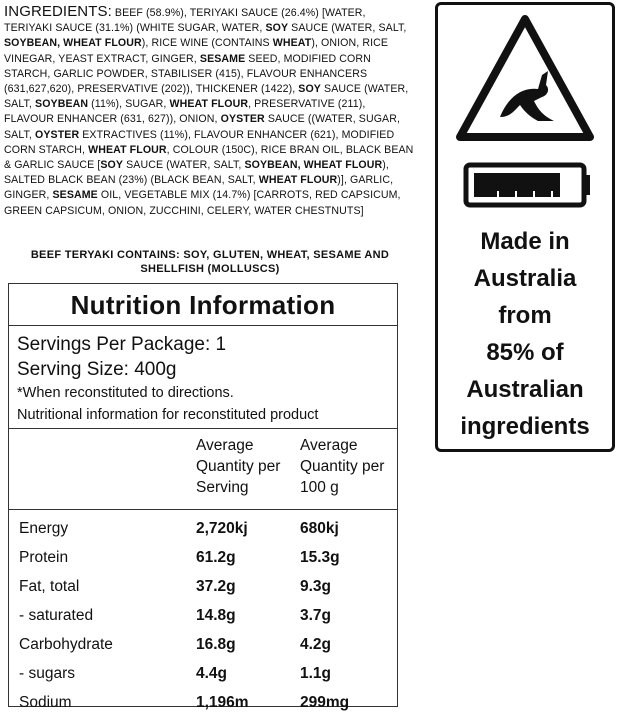  I want to click on column-header: Average Quantity per 100 g, so click(342, 466).